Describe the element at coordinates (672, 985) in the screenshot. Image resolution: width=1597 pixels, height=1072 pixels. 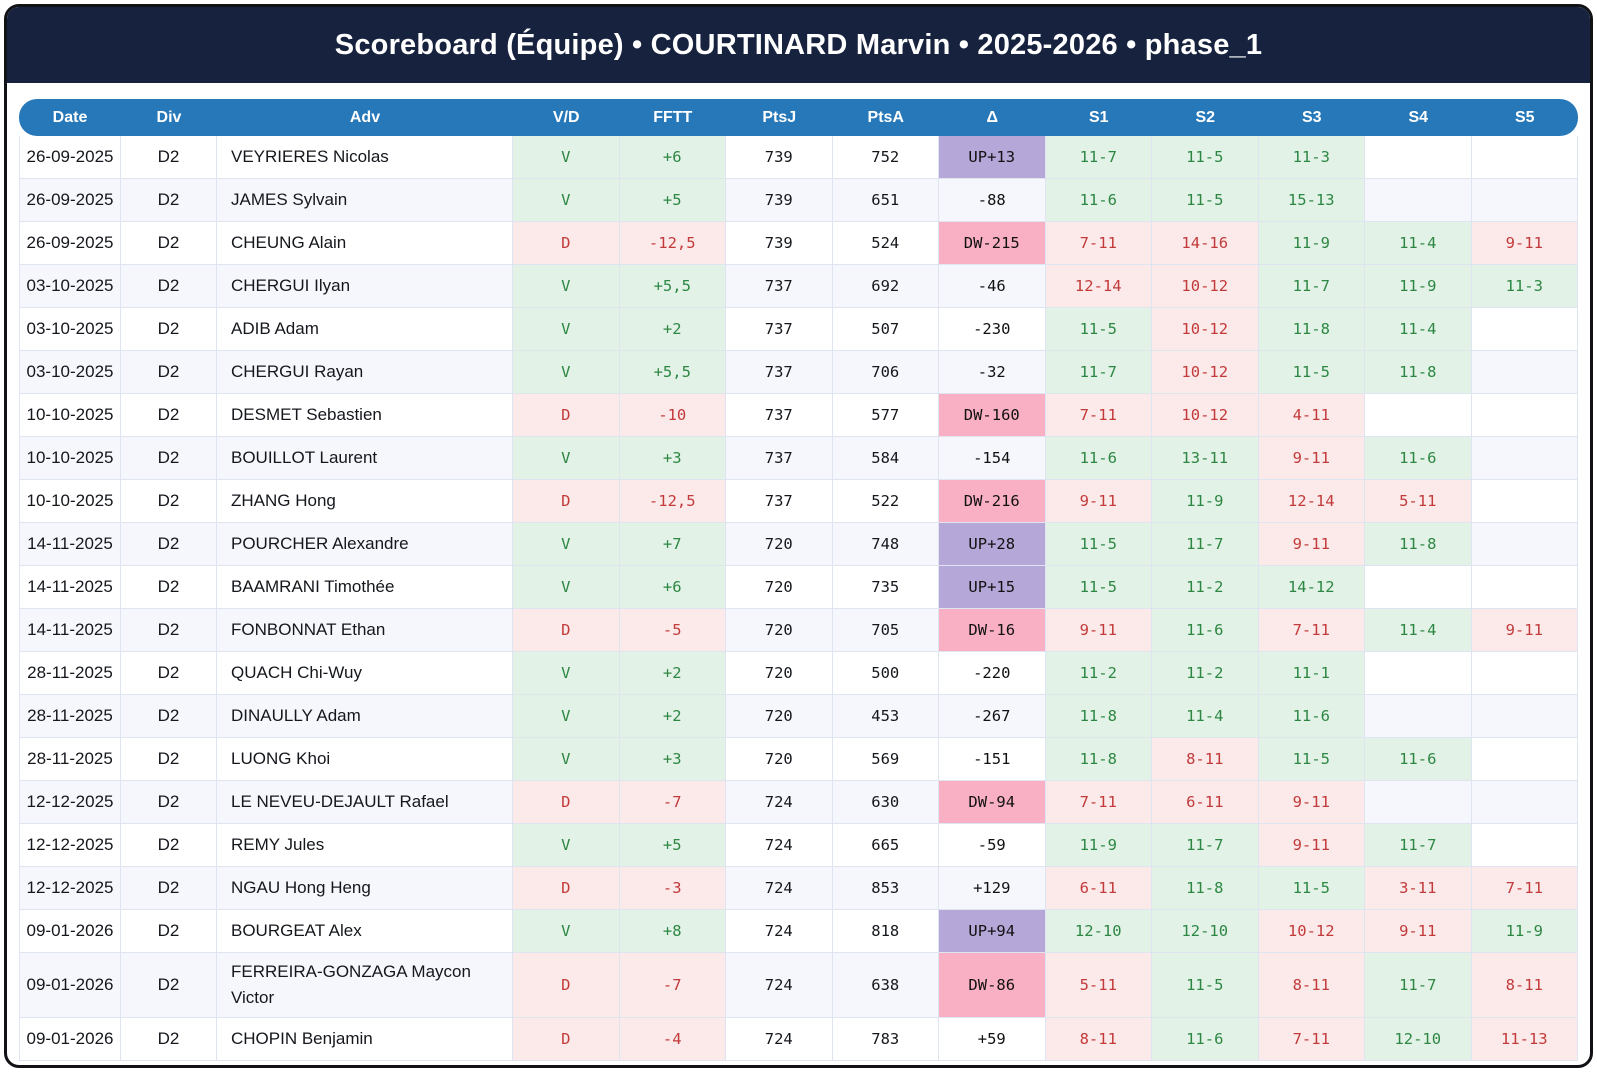
I see `cell-fftt-points: -7` at that location.